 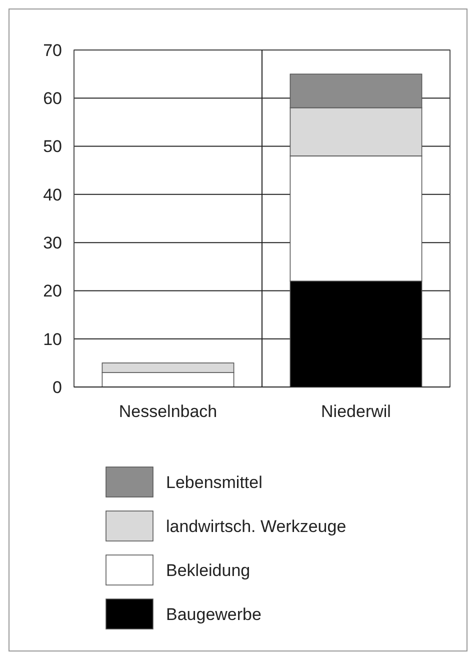 What do you see at coordinates (52, 291) in the screenshot?
I see `y-tick-label: 20` at bounding box center [52, 291].